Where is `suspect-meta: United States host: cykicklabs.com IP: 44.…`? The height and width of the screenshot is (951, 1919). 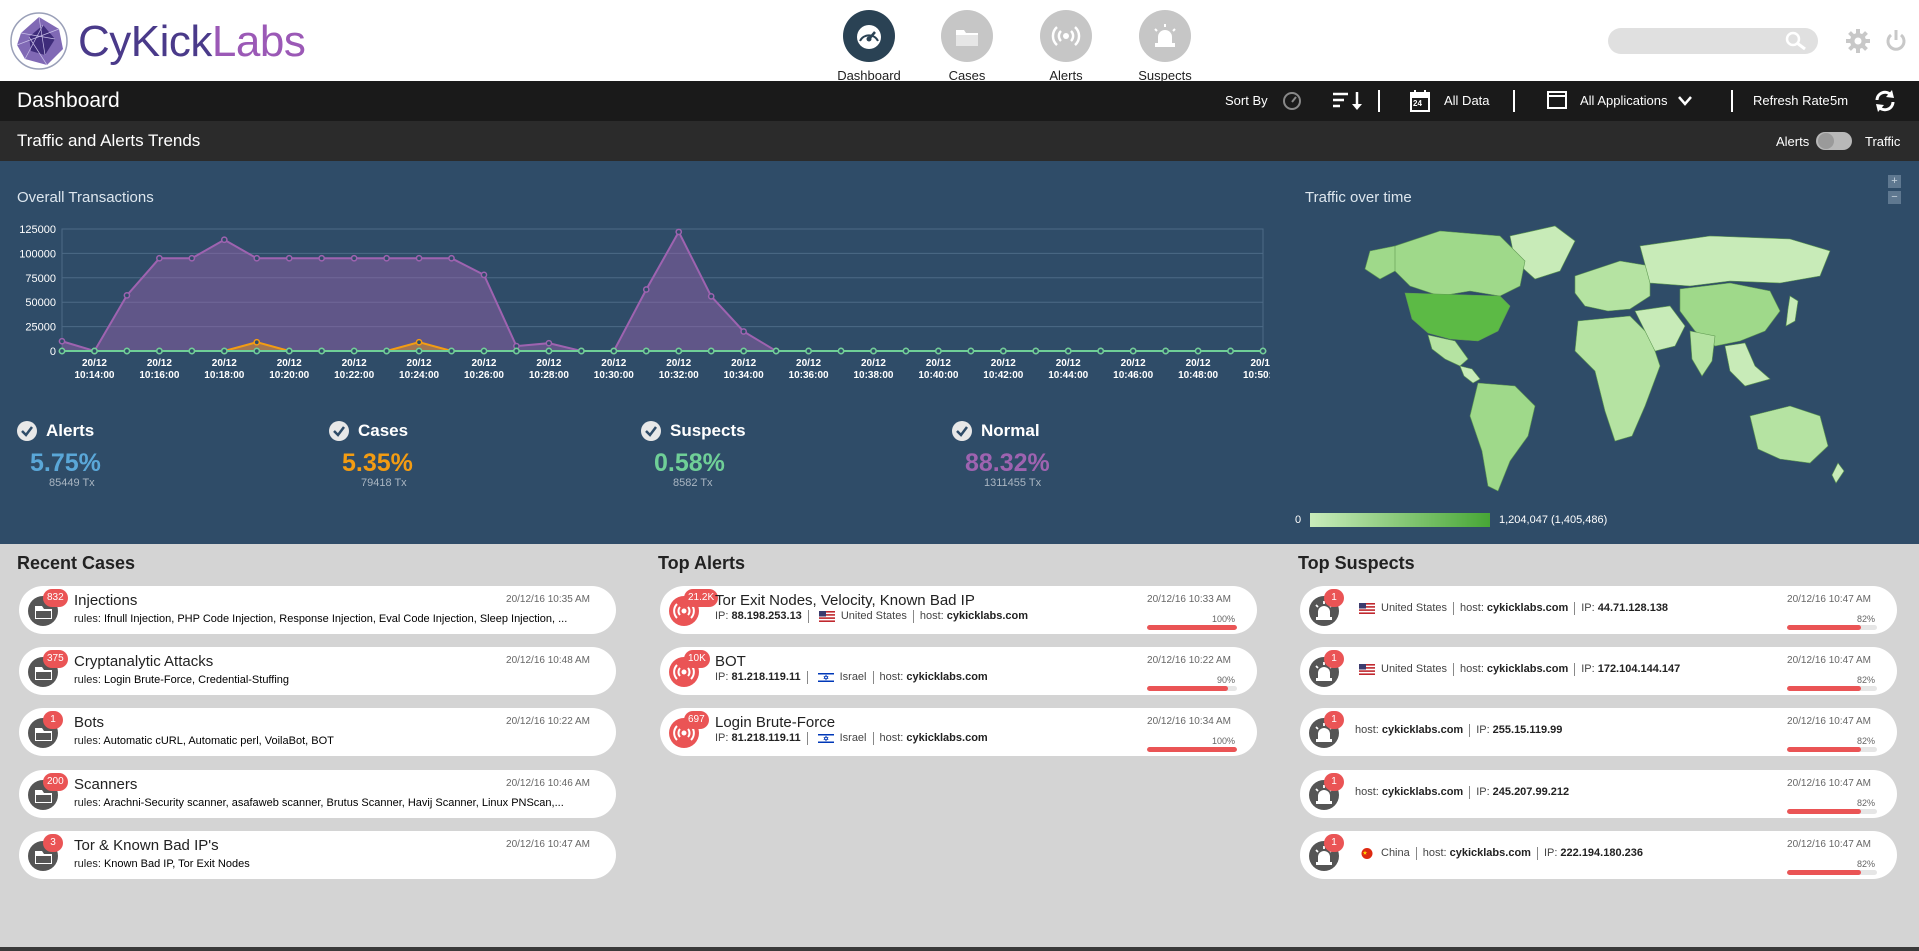 suspect-meta: United States host: cykicklabs.com IP: 44.… is located at coordinates (1511, 608).